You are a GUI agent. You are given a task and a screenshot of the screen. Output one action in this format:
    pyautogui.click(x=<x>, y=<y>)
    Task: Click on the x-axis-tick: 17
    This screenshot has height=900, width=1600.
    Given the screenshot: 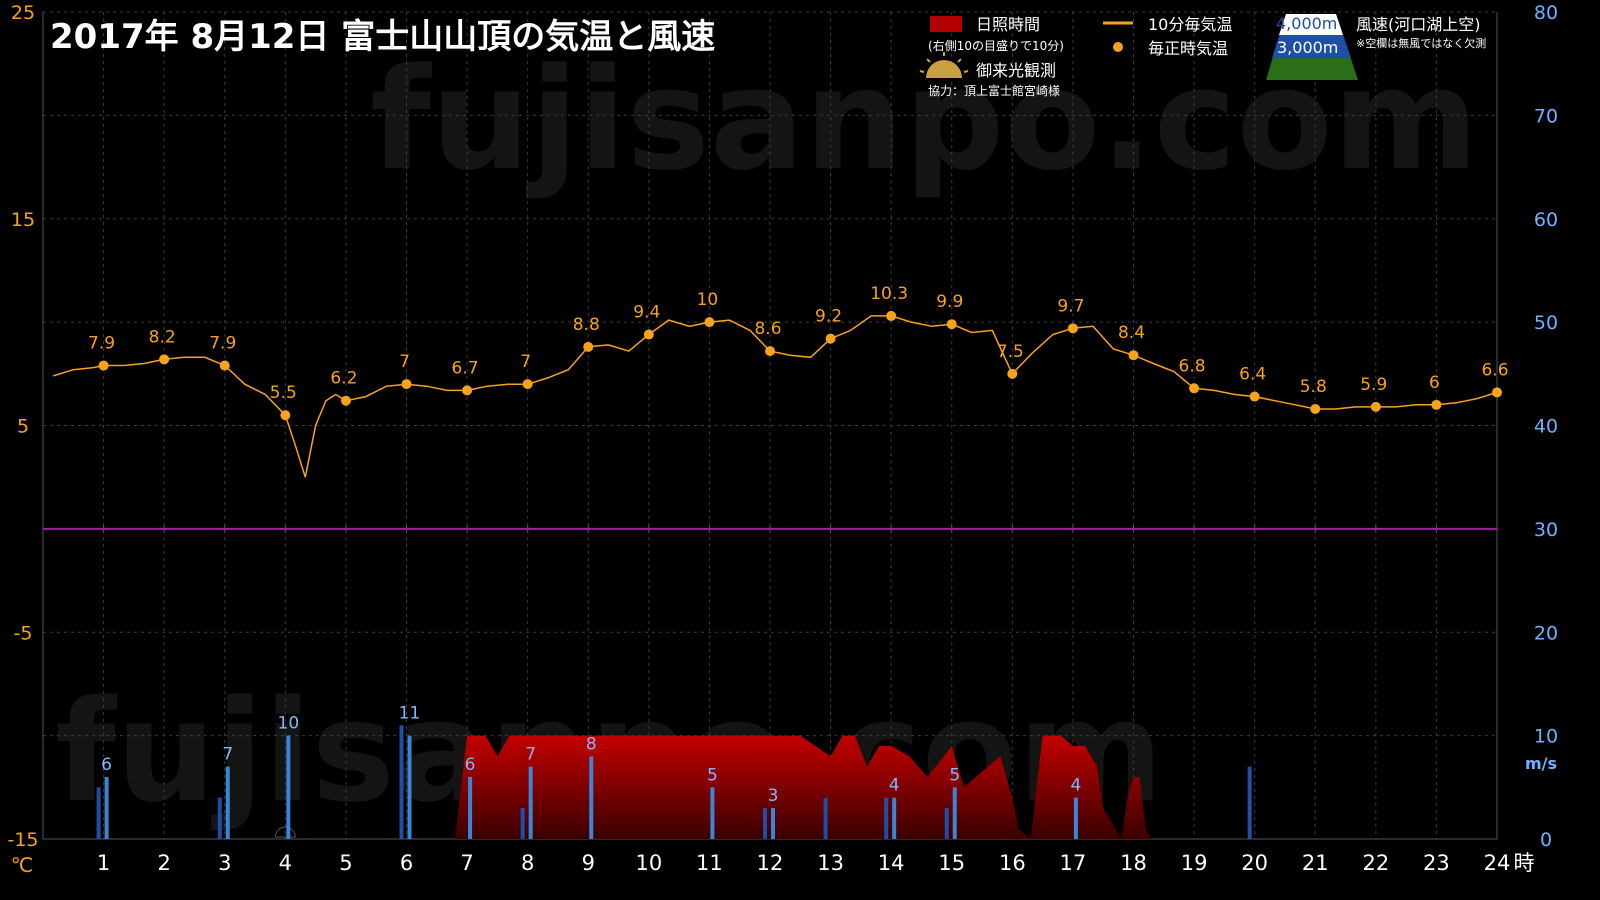 What is the action you would take?
    pyautogui.click(x=1073, y=863)
    